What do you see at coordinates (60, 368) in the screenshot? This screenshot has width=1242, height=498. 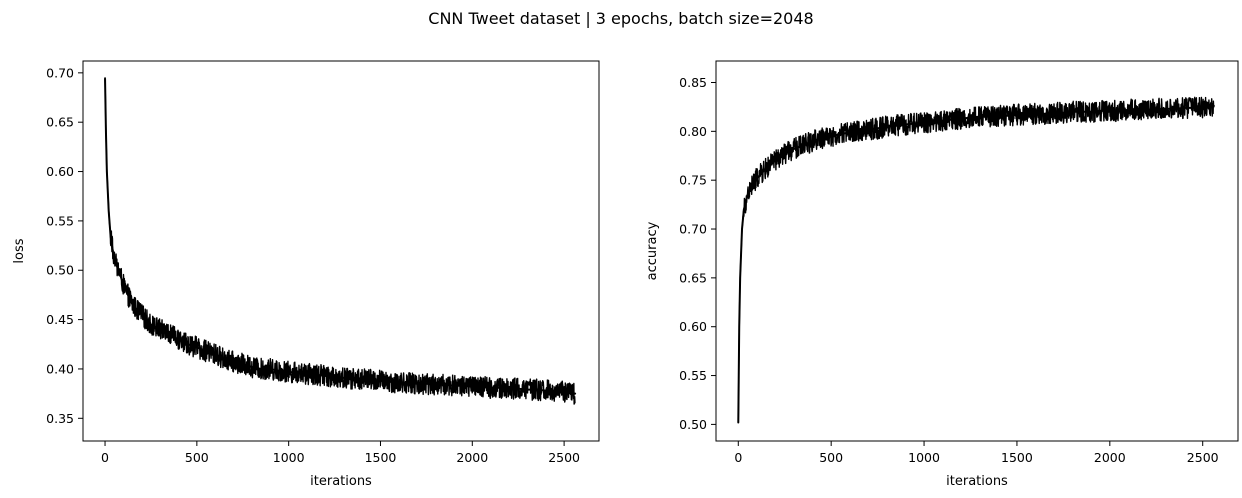 I see `loss-y-tick-label: 0.40` at bounding box center [60, 368].